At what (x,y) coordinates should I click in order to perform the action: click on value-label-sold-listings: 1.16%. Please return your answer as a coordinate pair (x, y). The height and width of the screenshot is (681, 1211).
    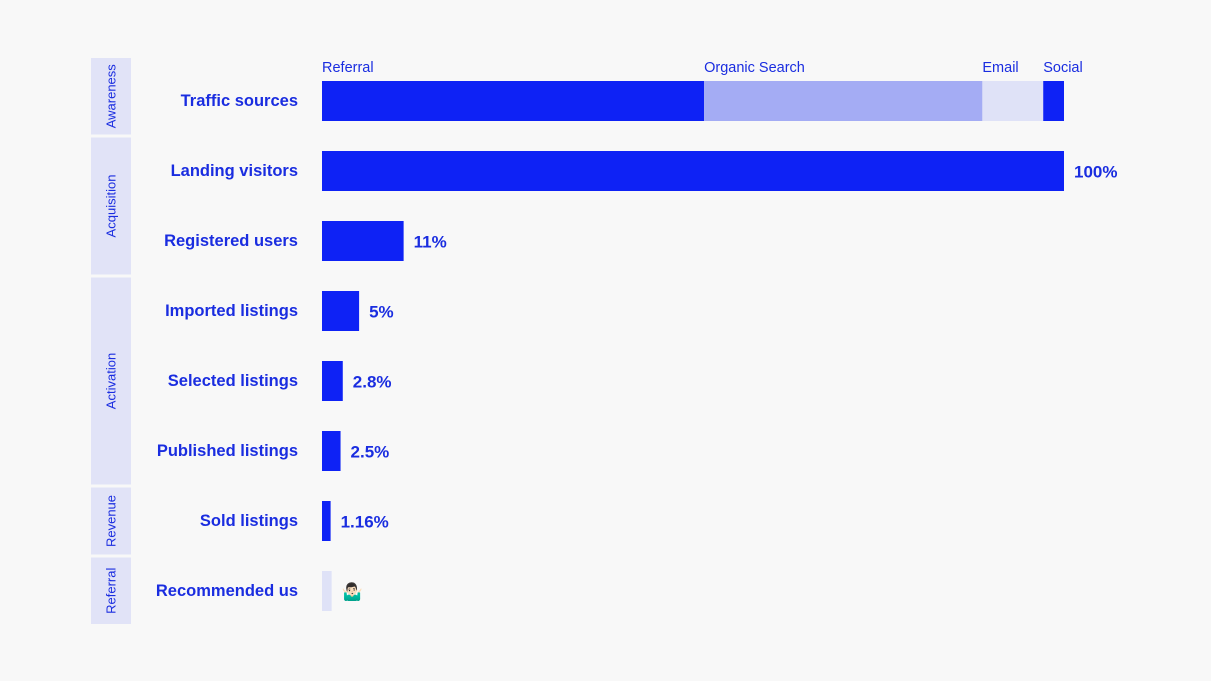
    Looking at the image, I should click on (365, 522).